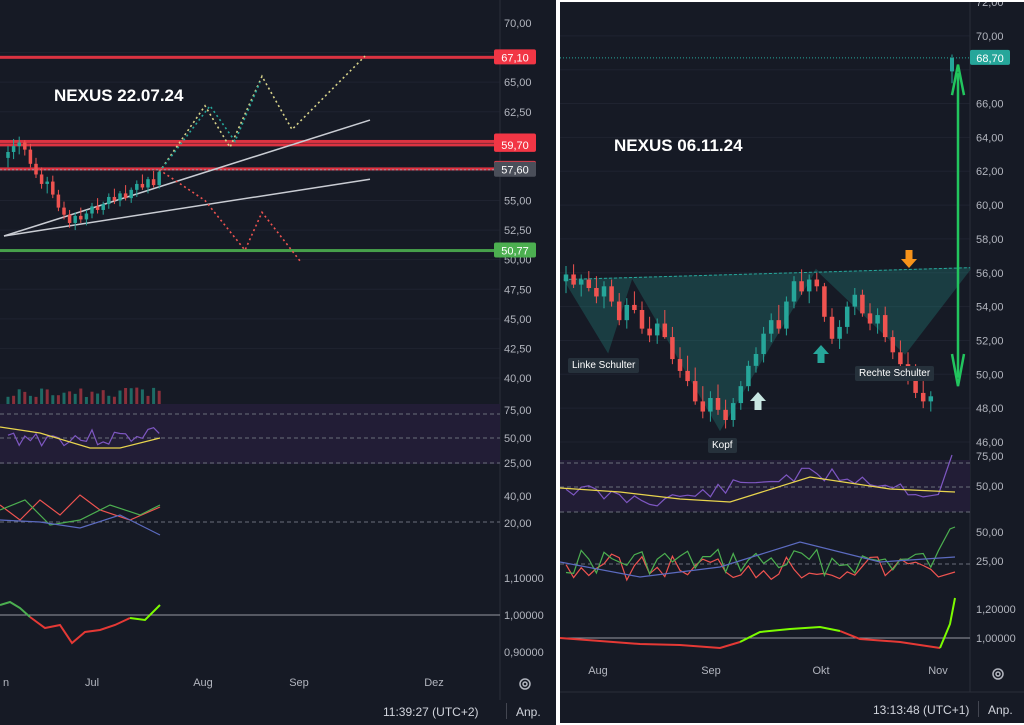  Describe the element at coordinates (722, 445) in the screenshot. I see `head-label: Kopf` at that location.